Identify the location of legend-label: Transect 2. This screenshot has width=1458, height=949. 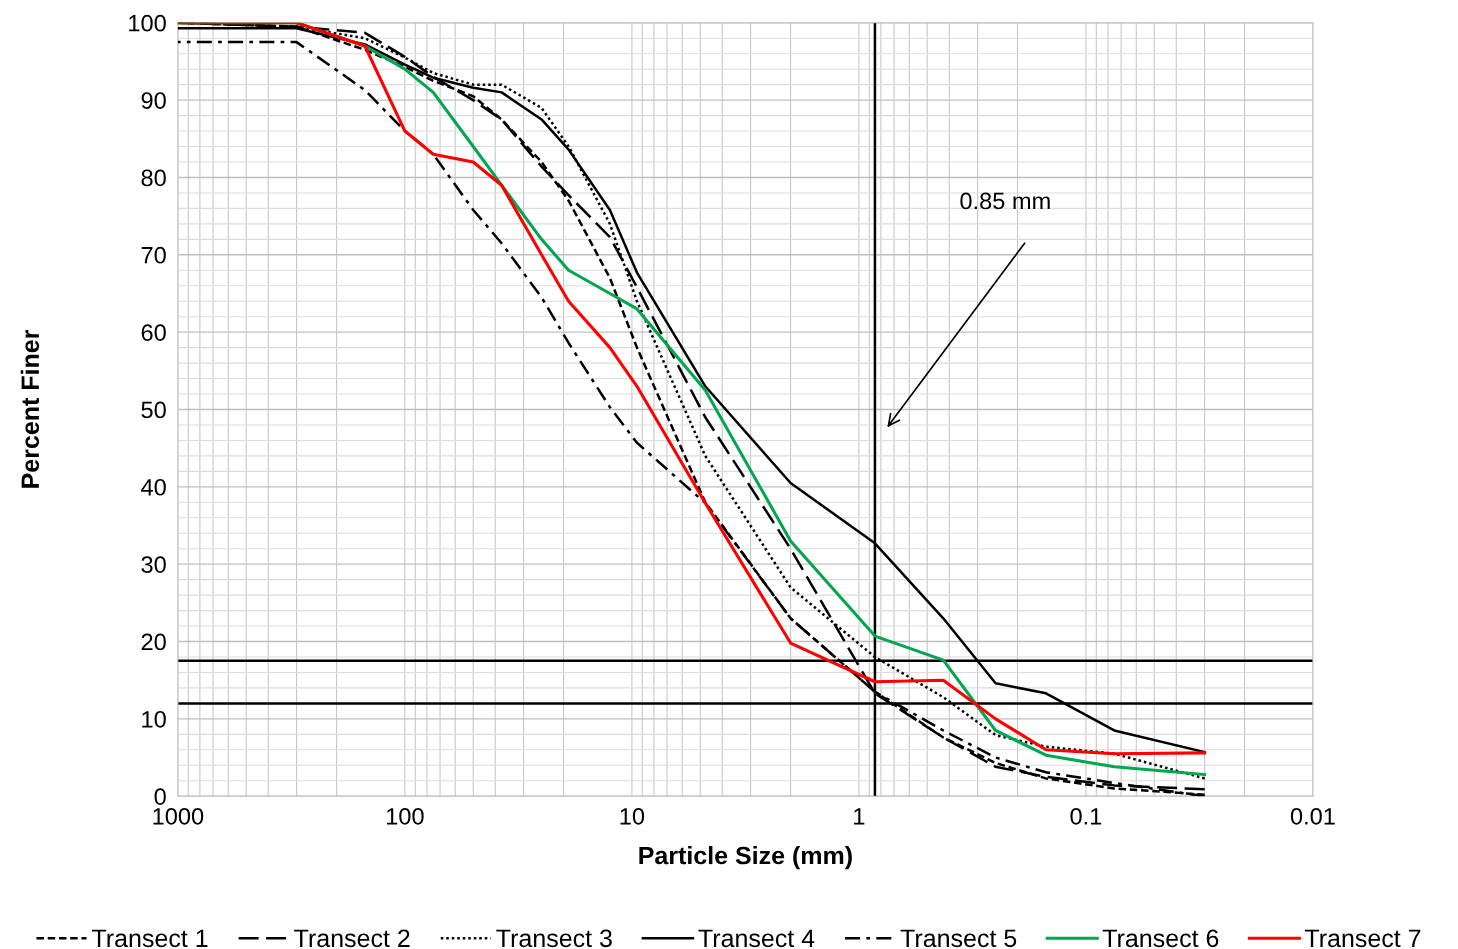
(352, 938).